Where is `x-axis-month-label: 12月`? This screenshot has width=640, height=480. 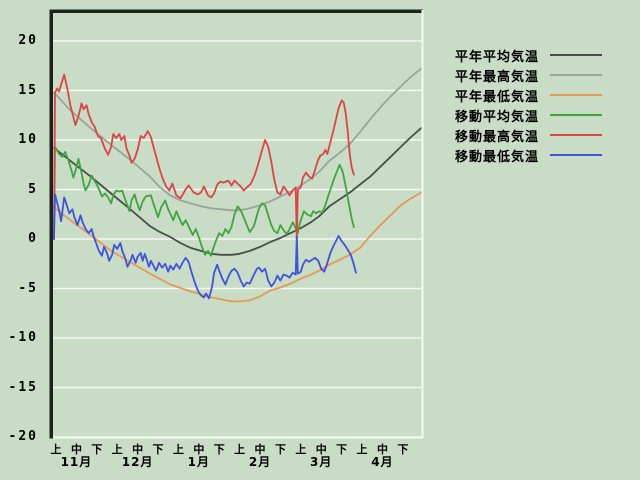
x-axis-month-label: 12月 is located at coordinates (137, 462).